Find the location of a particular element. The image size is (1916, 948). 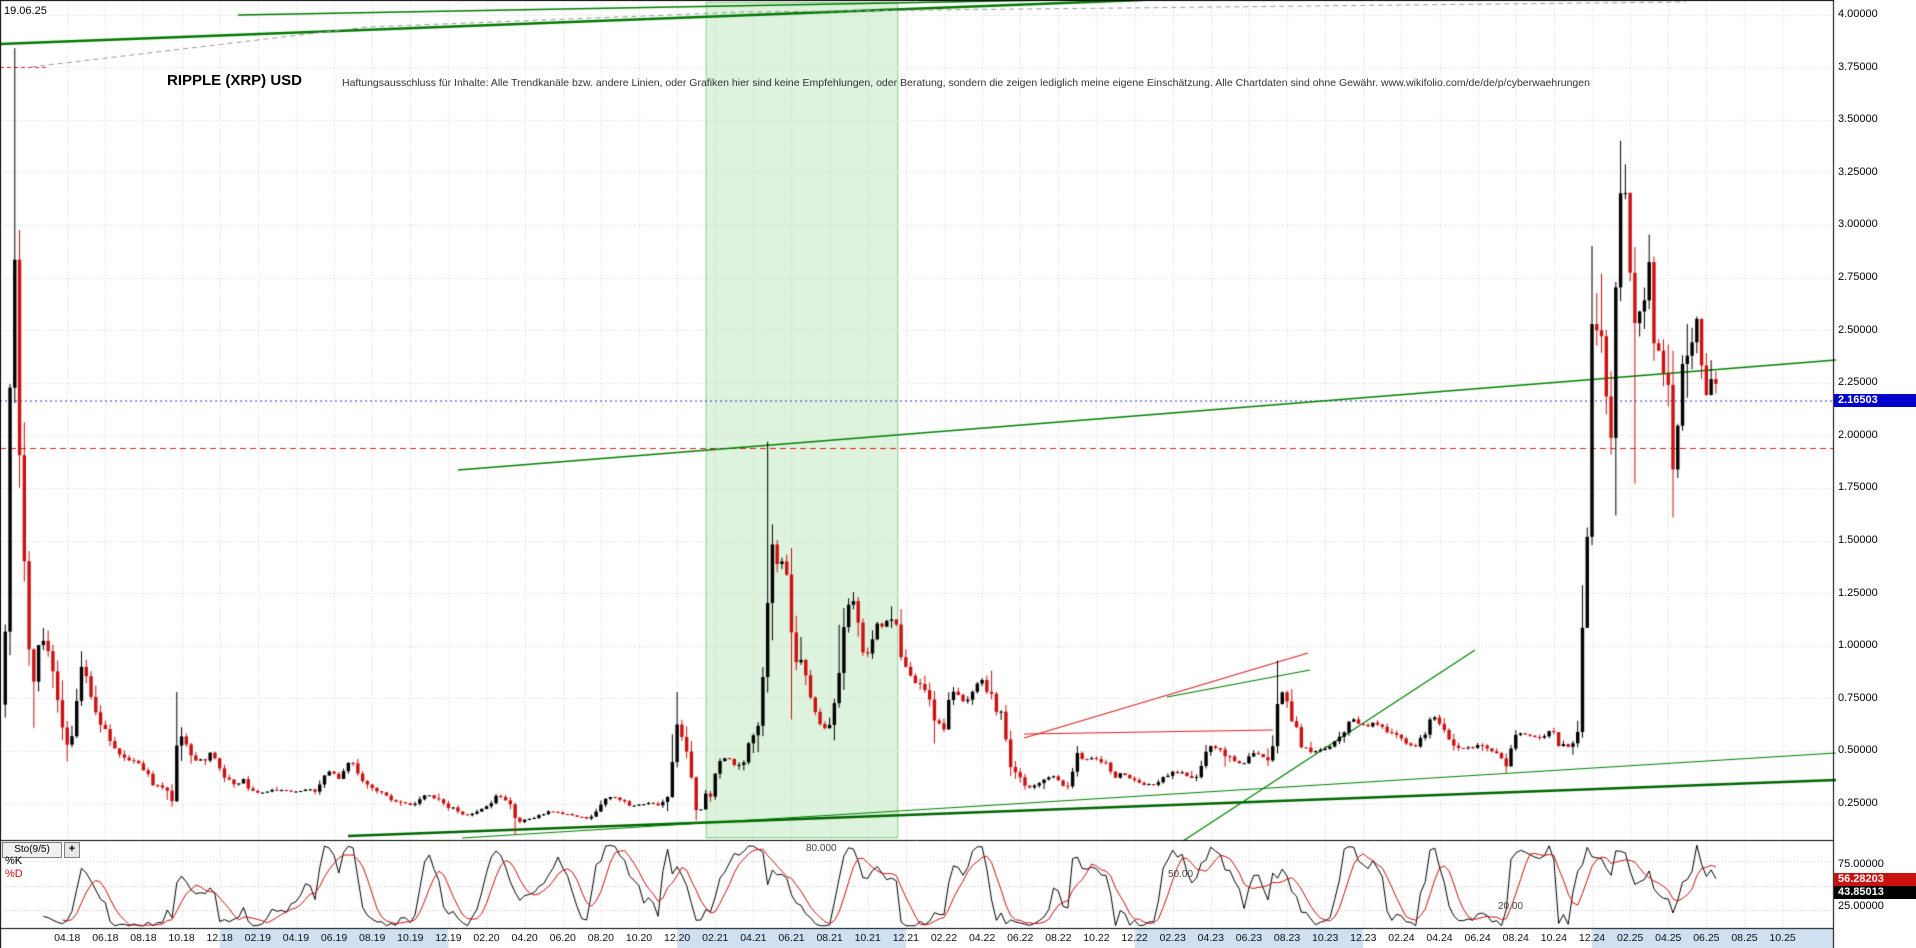

time-tick-label: 02.22 is located at coordinates (944, 938).